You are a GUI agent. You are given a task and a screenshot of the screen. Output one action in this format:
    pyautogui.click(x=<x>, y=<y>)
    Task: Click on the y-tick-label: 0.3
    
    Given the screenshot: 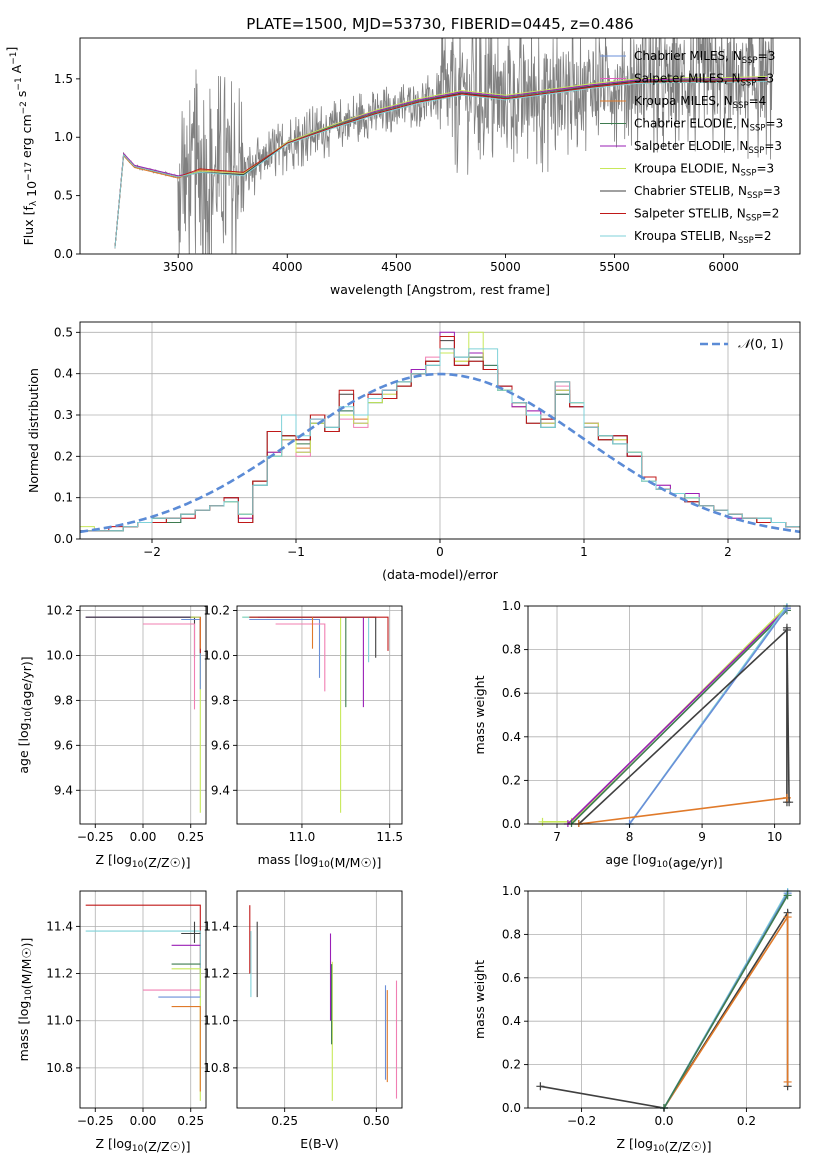 What is the action you would take?
    pyautogui.click(x=63, y=415)
    